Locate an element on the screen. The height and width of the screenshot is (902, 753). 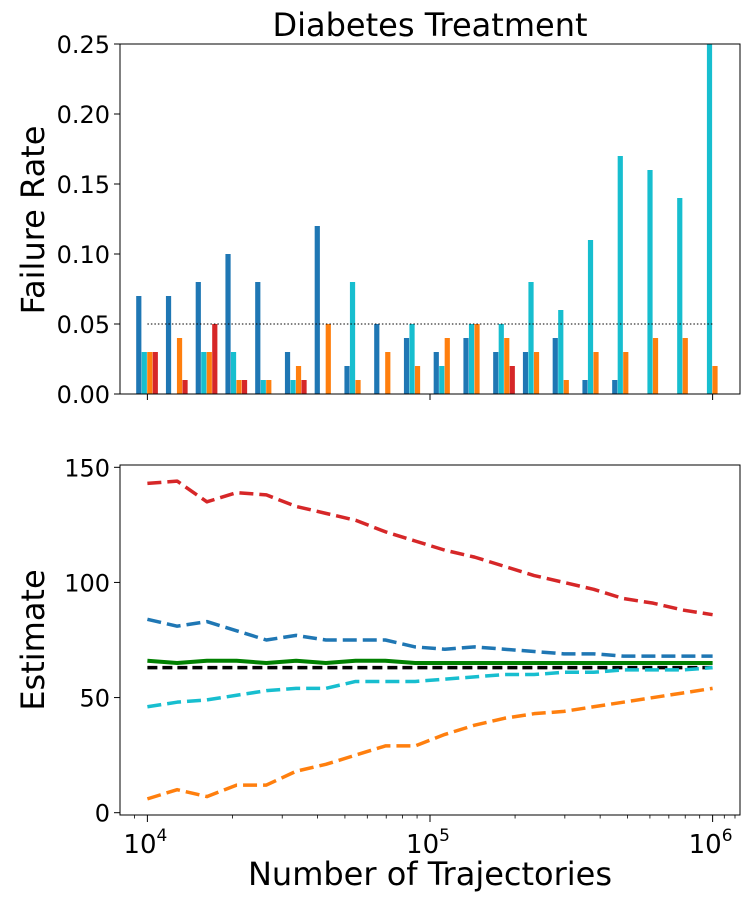
y-axis-label: Failure Rate is located at coordinates (33, 220).